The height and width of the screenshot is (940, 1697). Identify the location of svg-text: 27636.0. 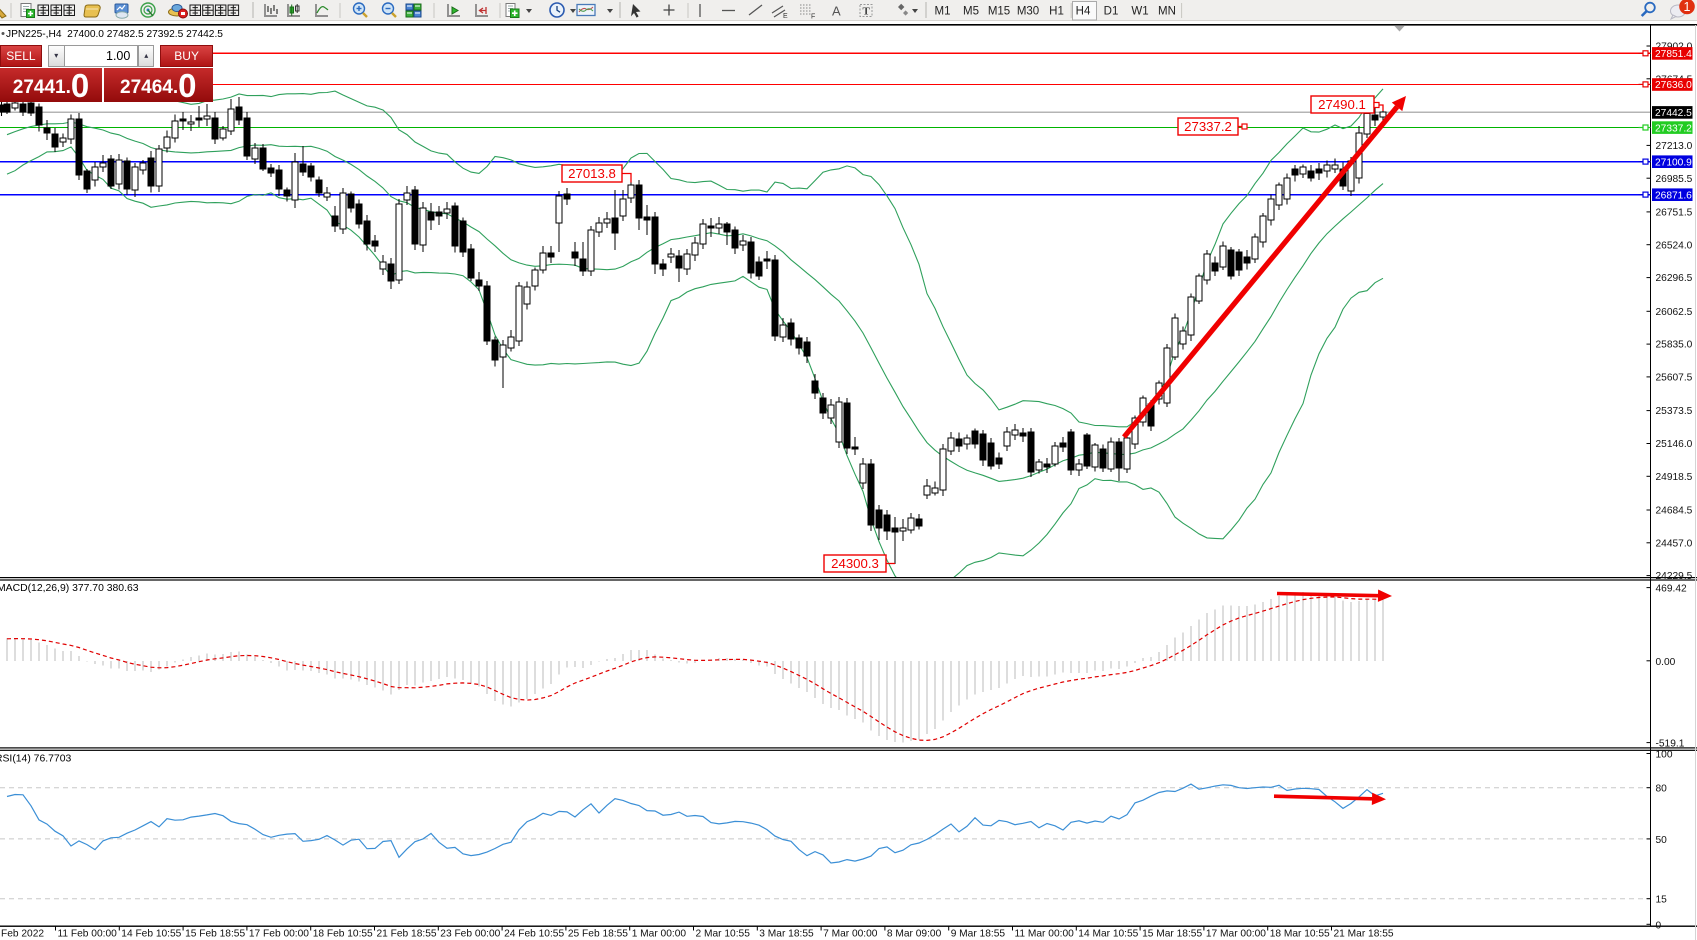
(1673, 85).